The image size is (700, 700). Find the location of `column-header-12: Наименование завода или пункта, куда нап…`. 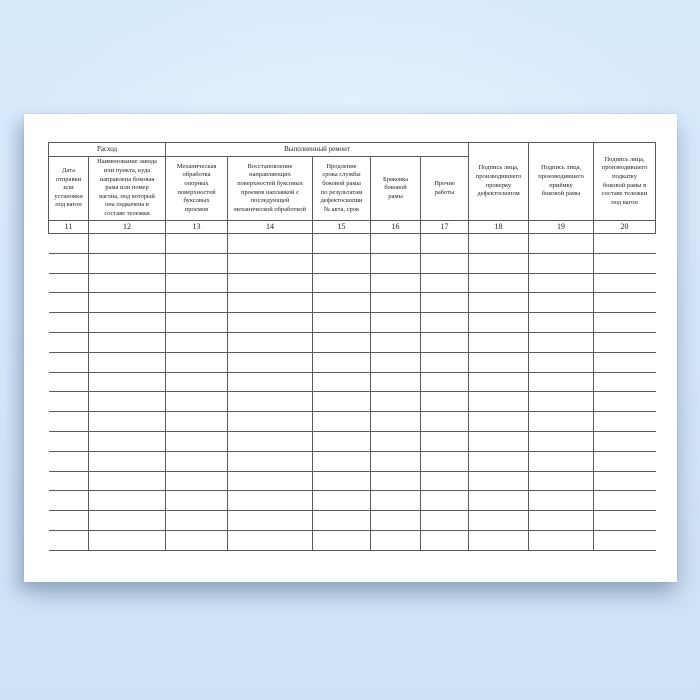

column-header-12: Наименование завода или пункта, куда нап… is located at coordinates (127, 188).